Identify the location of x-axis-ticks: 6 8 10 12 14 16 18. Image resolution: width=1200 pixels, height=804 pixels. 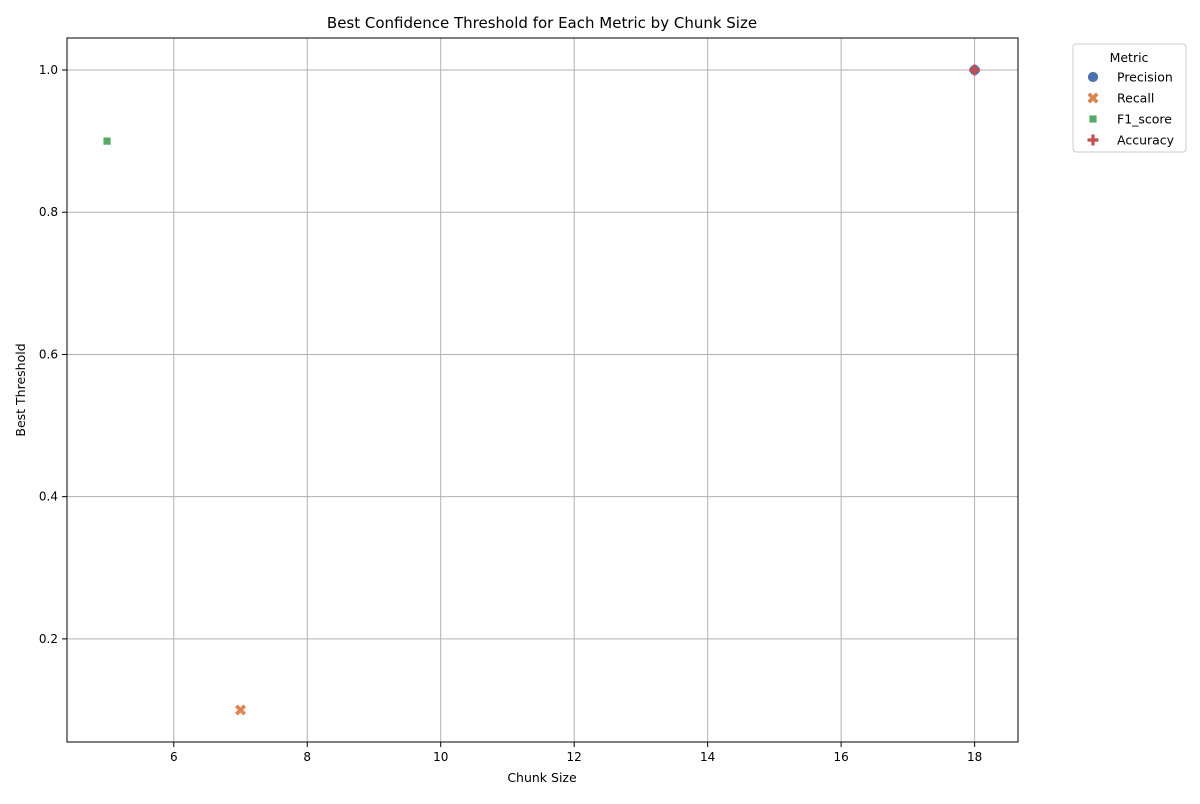
(576, 753).